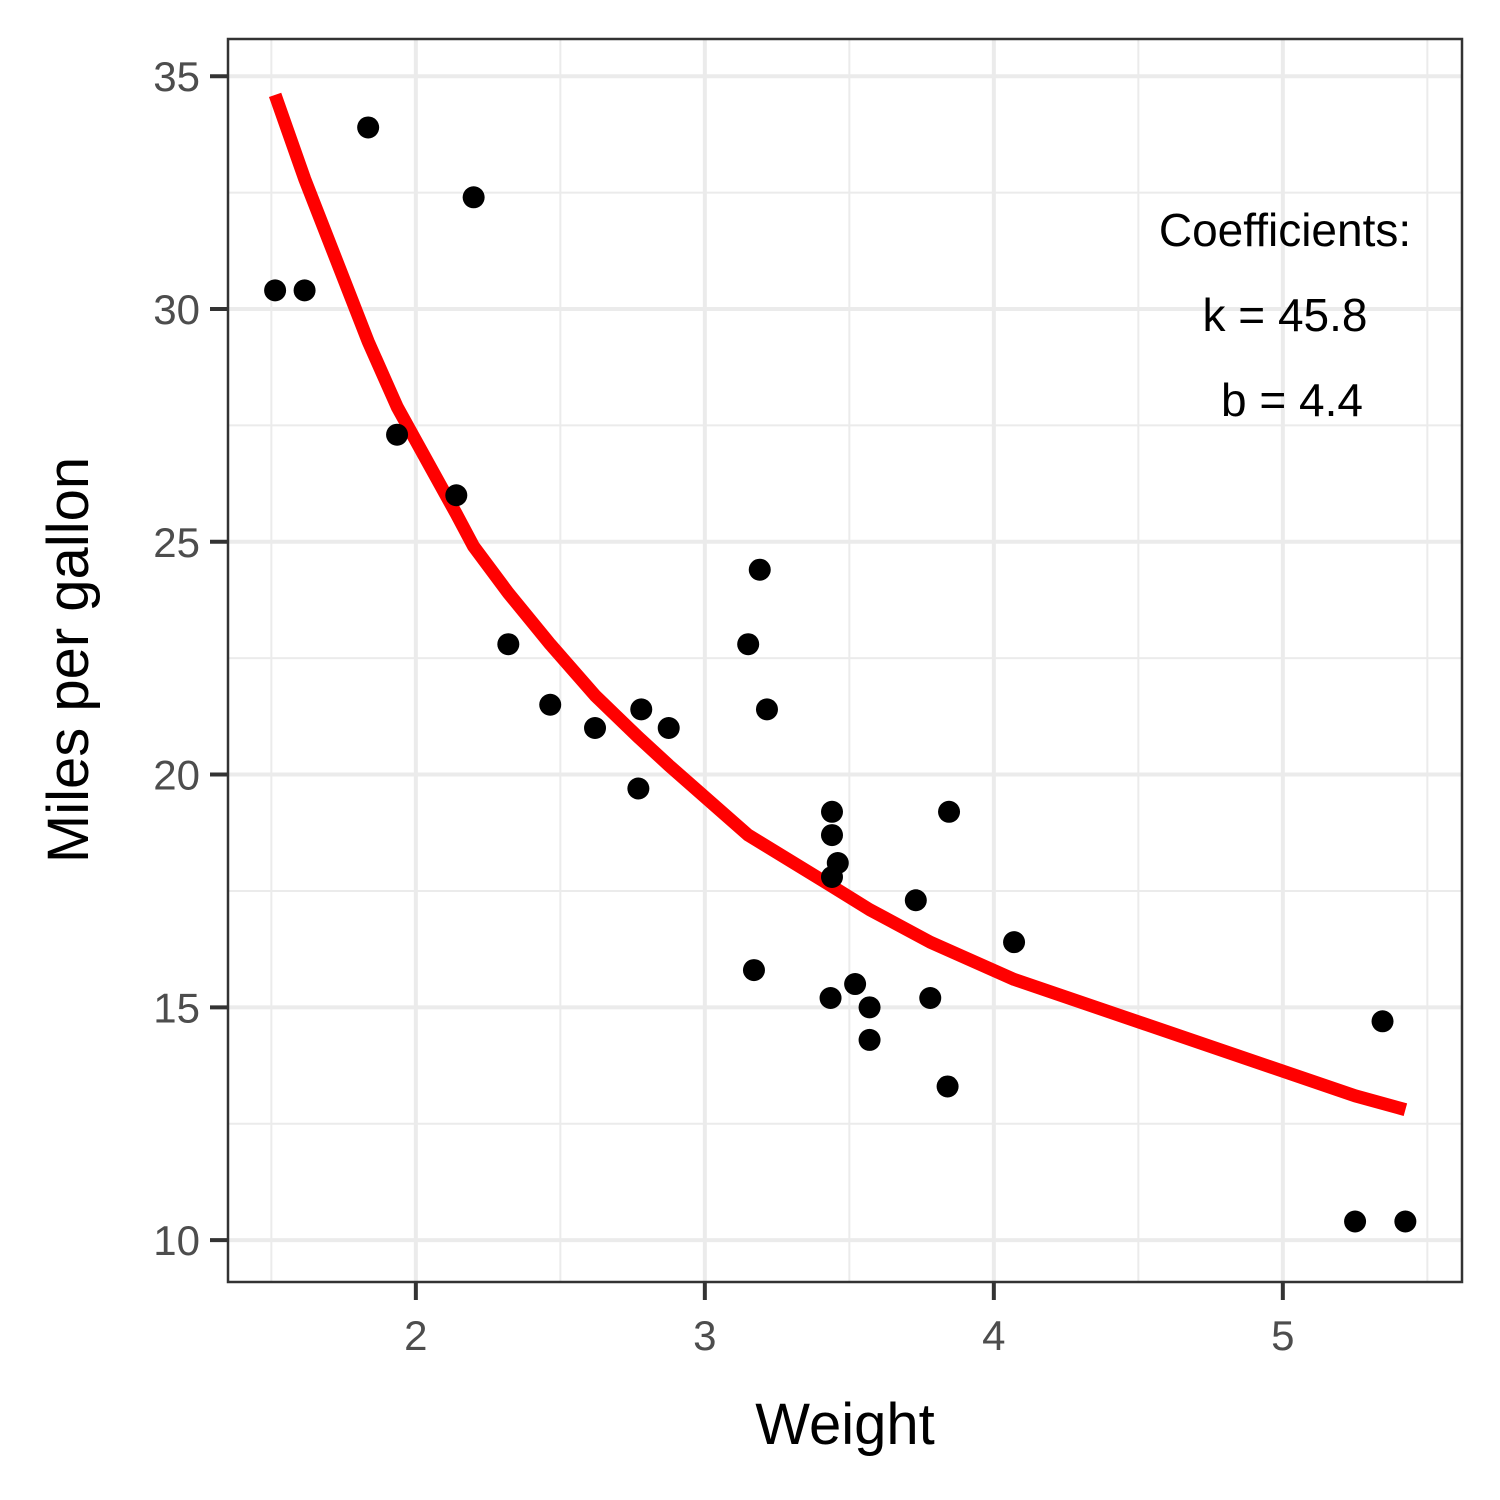 Image resolution: width=1500 pixels, height=1500 pixels. I want to click on y-tick-label: 10, so click(176, 1240).